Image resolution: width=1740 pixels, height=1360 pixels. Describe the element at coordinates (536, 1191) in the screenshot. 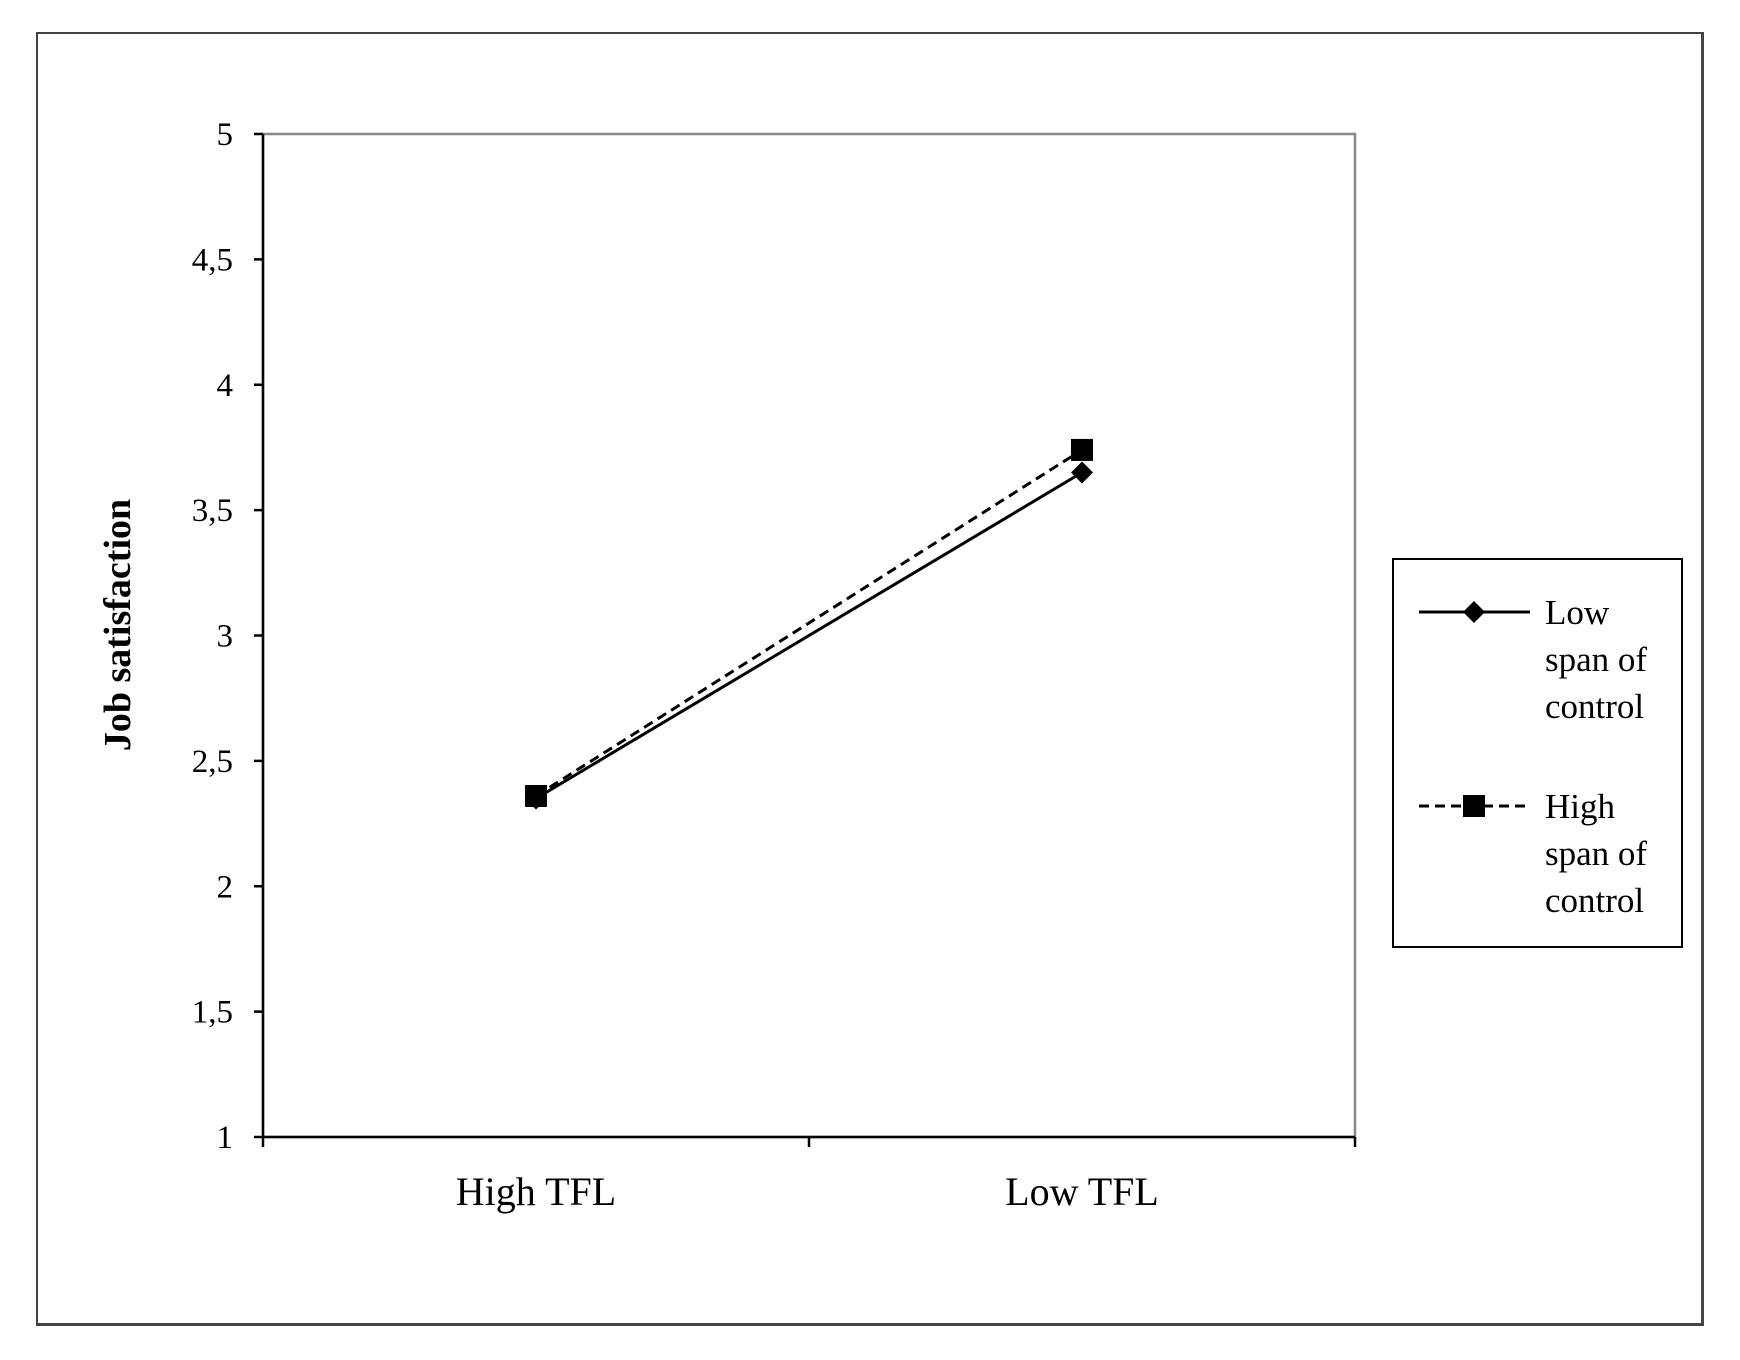

I see `x-category-label: High TFL` at that location.